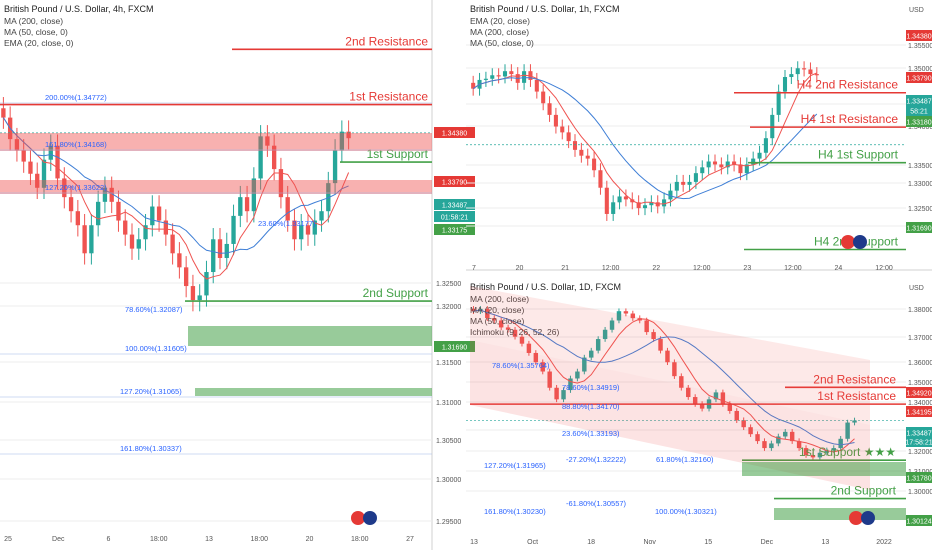  I want to click on x-tick-label: 6, so click(109, 539).